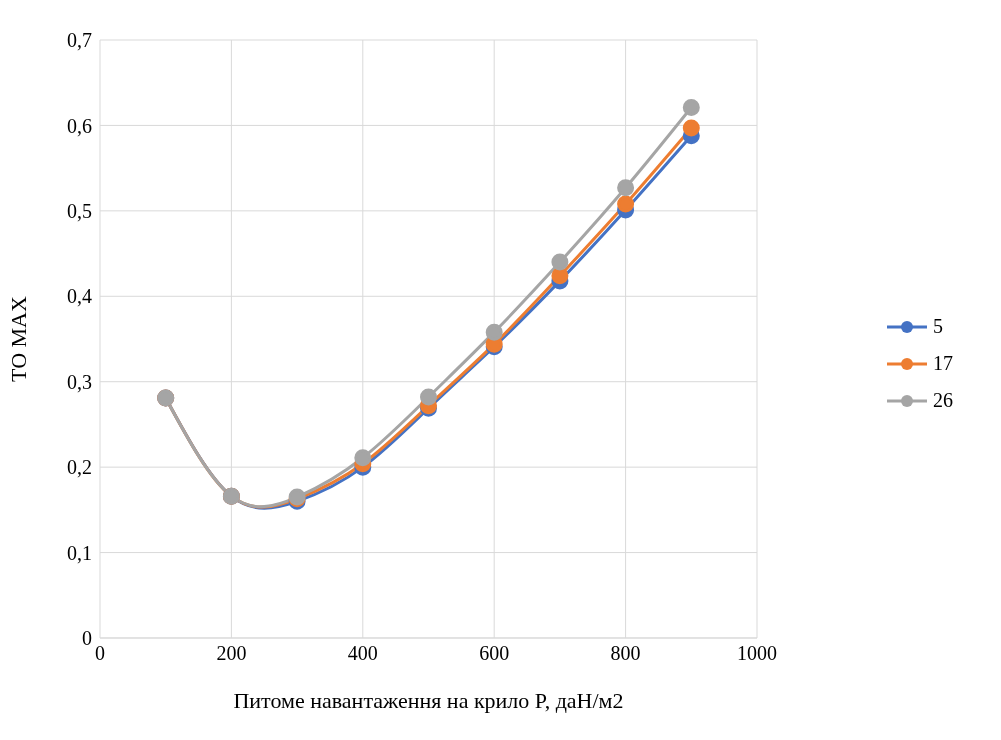 This screenshot has height=740, width=1001. What do you see at coordinates (362, 653) in the screenshot?
I see `x-tick-label: 400` at bounding box center [362, 653].